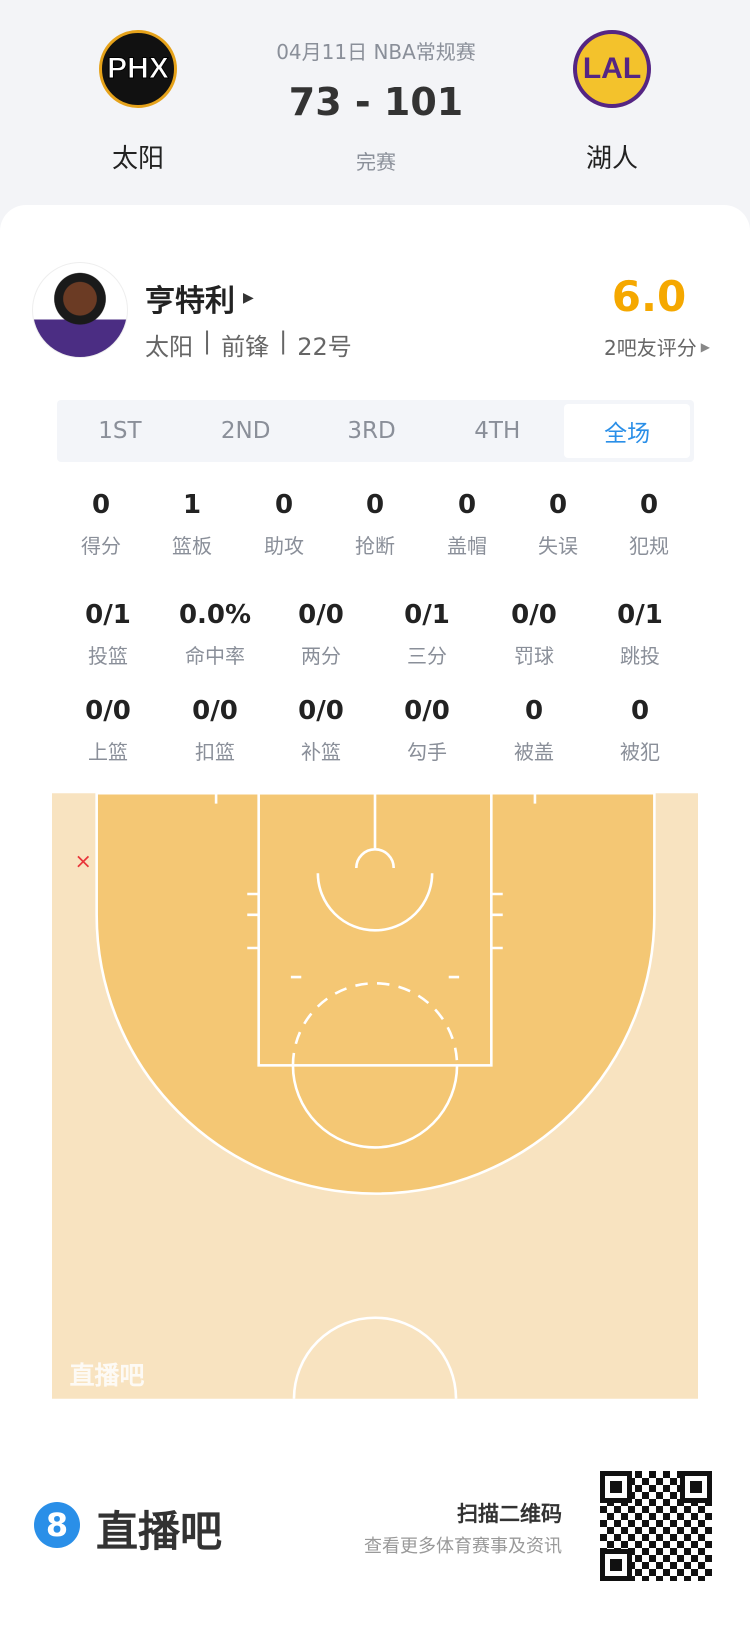 This screenshot has height=1629, width=750. Describe the element at coordinates (82, 861) in the screenshot. I see `shot-miss-marker: ×` at that location.